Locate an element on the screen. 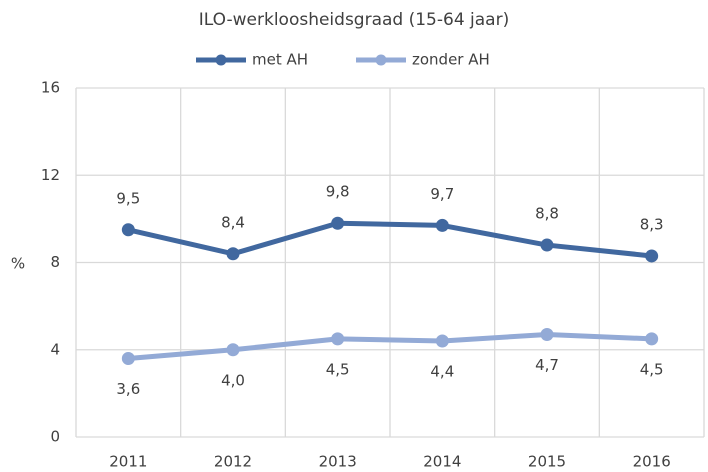 This screenshot has width=708, height=472. legend-label: met AH is located at coordinates (280, 60).